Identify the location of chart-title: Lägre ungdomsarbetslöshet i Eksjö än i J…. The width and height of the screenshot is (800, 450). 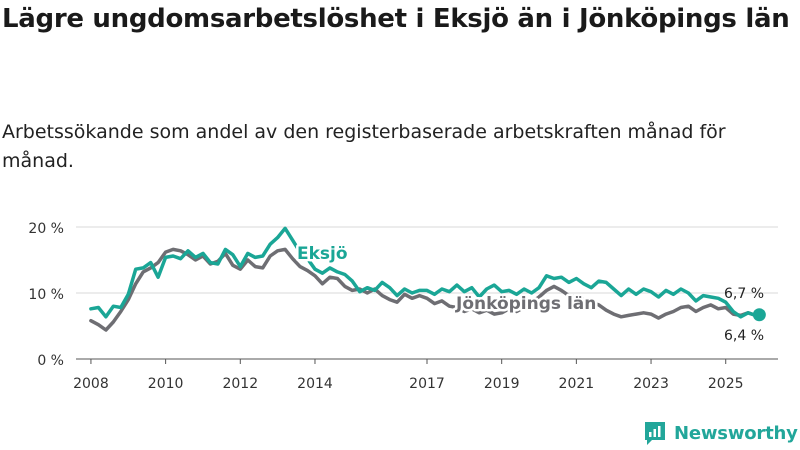
(396, 19).